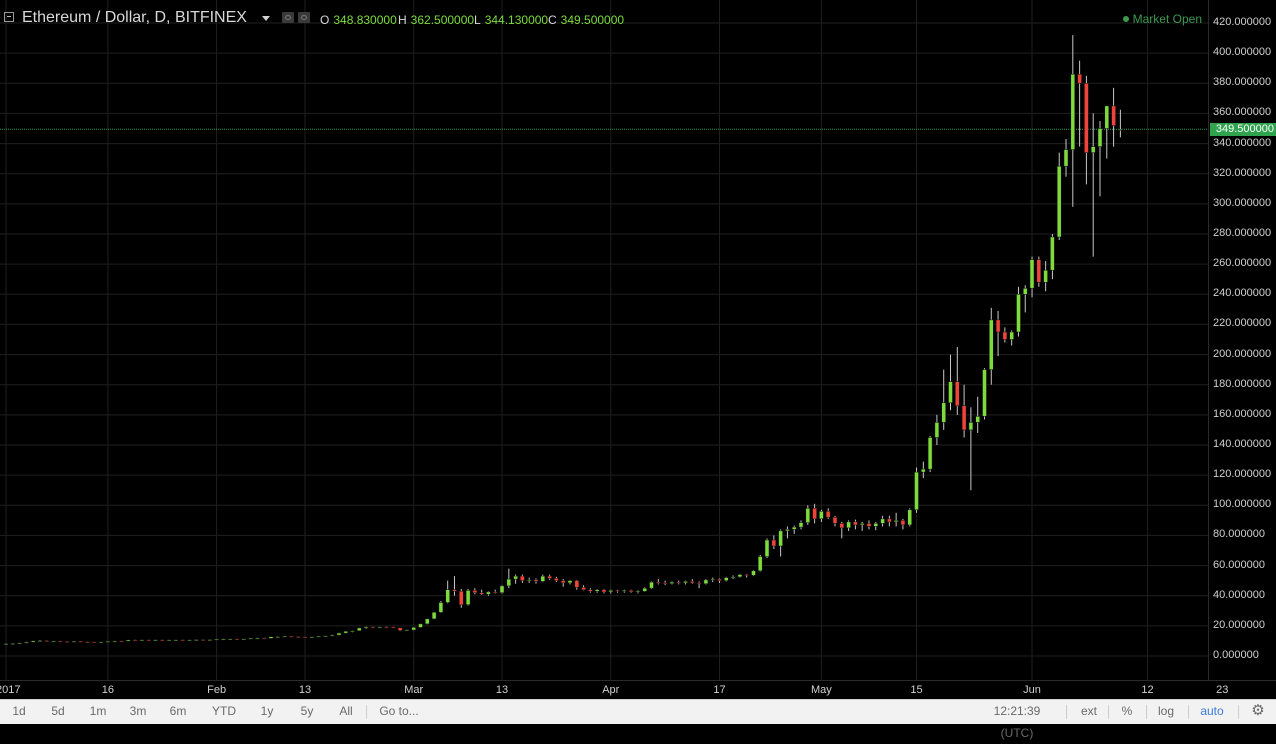 Image resolution: width=1276 pixels, height=744 pixels. I want to click on range-1m-button: 1m, so click(98, 711).